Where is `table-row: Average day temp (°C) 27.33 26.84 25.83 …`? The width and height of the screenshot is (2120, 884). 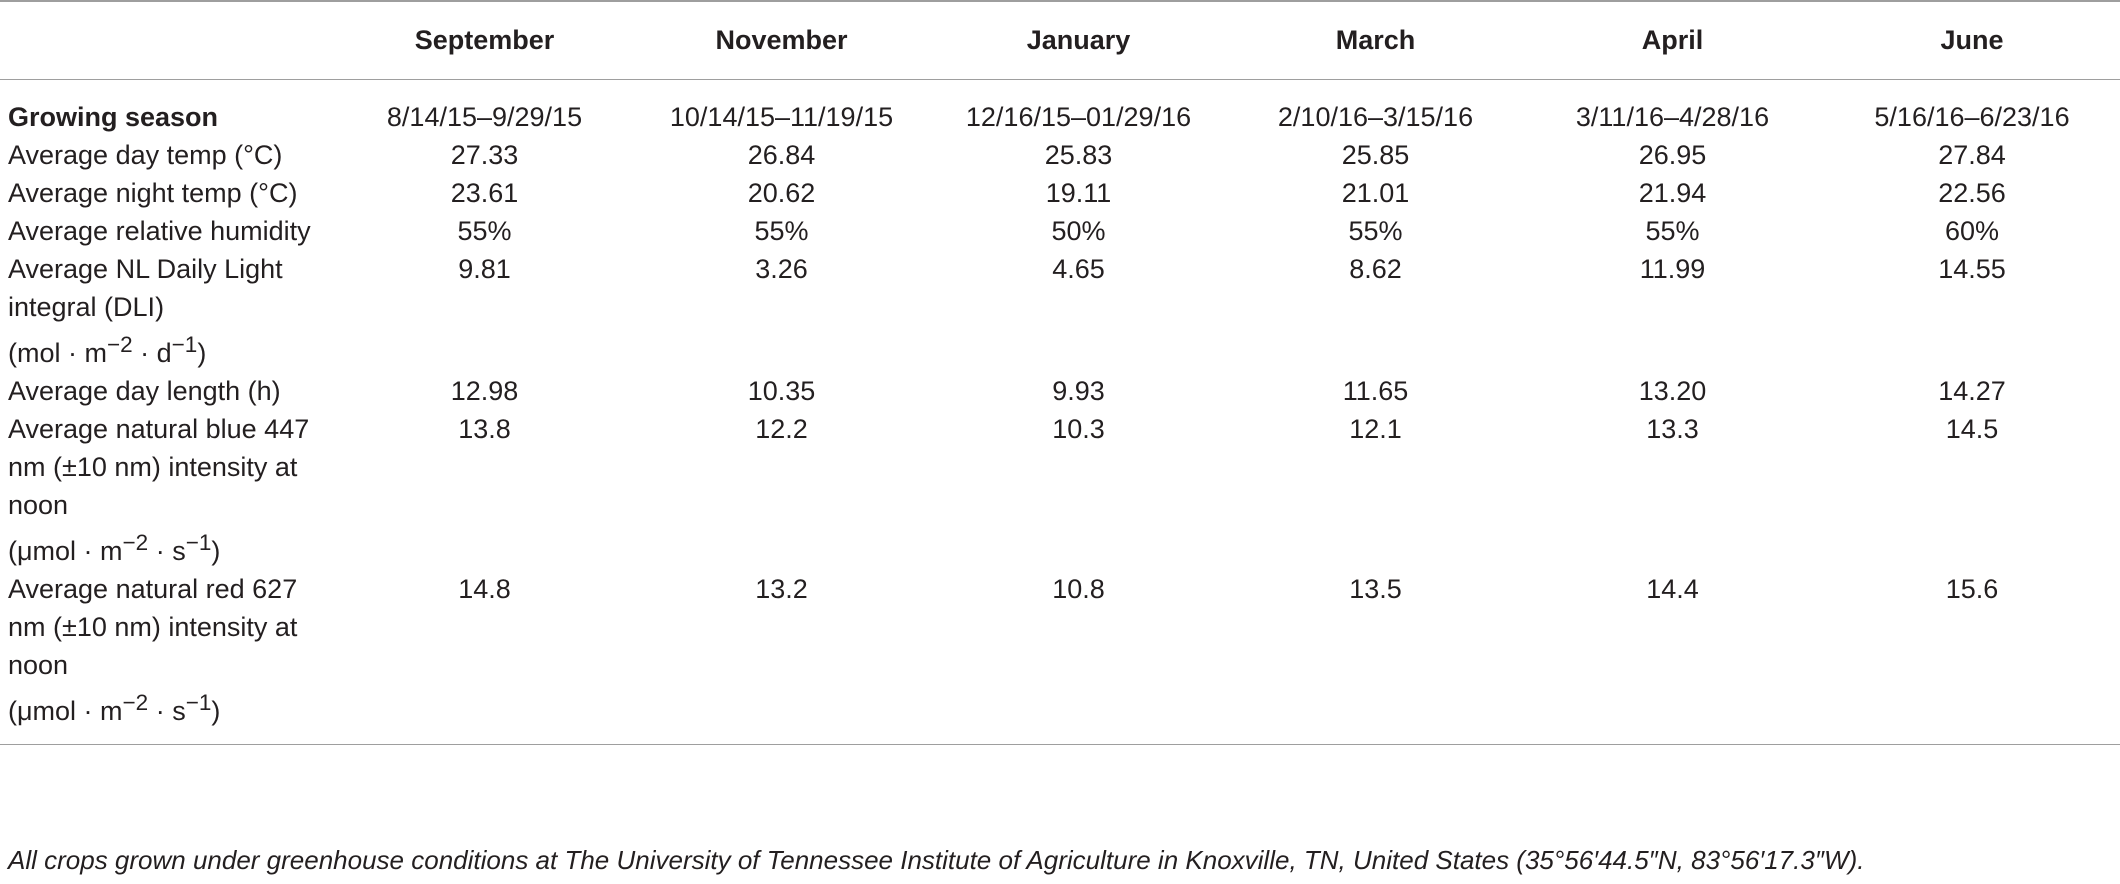
table-row: Average day temp (°C) 27.33 26.84 25.83 … is located at coordinates (1060, 155).